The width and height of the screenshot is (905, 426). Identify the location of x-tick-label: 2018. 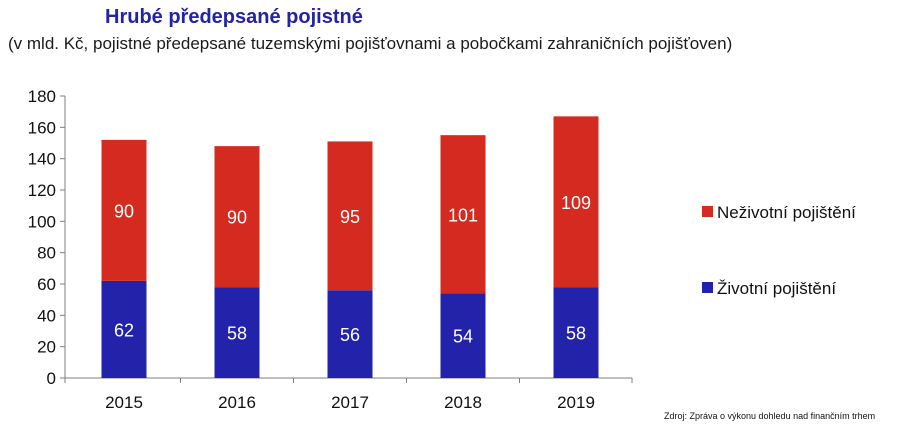
(463, 402).